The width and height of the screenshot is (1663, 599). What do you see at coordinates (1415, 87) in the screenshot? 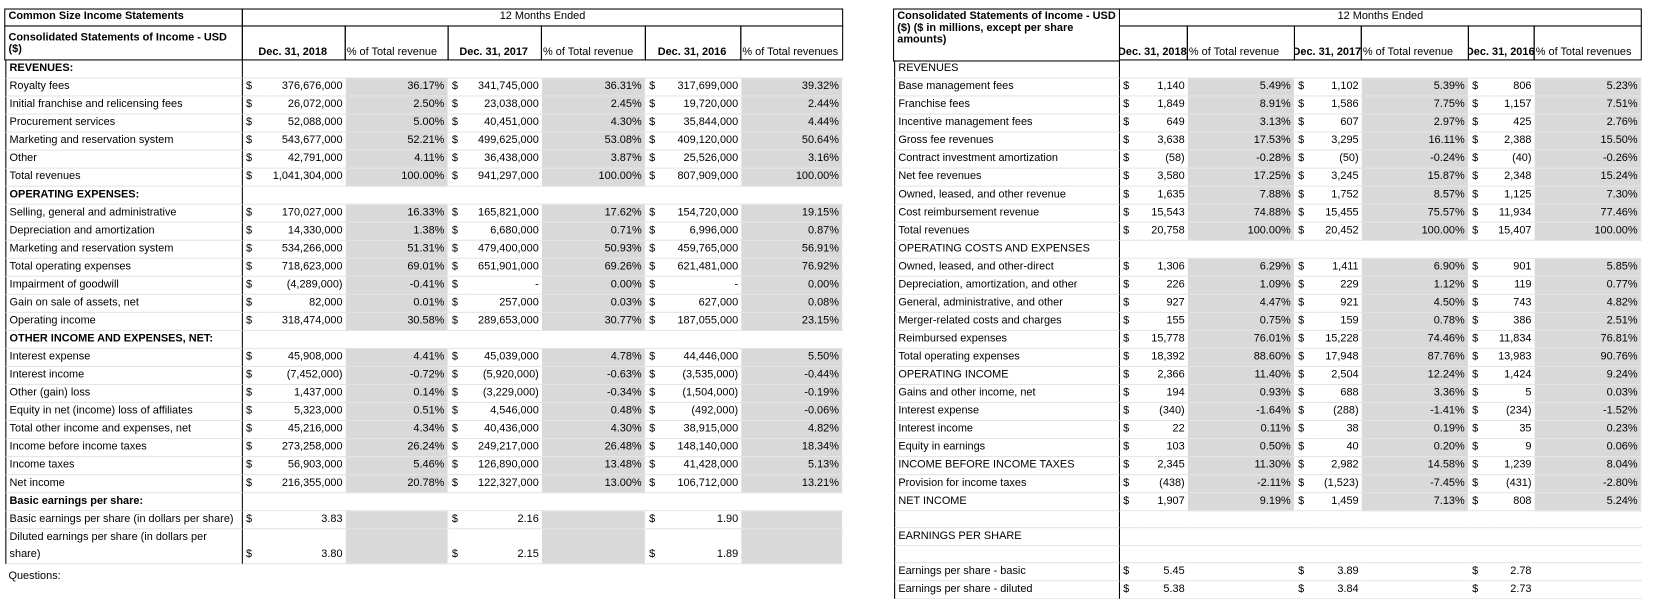
I see `percent-cell: 5.39%` at bounding box center [1415, 87].